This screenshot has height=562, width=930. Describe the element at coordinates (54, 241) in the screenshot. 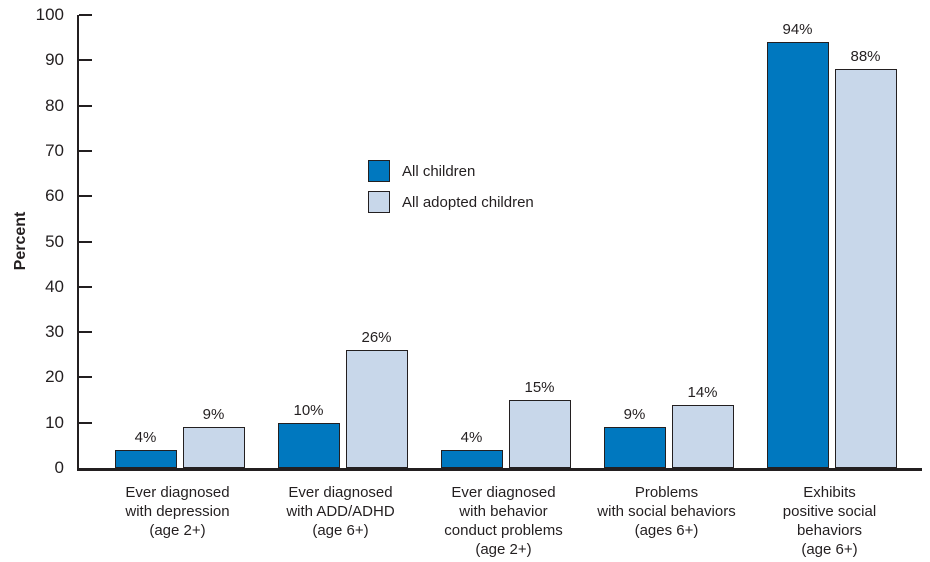

I see `y-tick-label: 50` at that location.